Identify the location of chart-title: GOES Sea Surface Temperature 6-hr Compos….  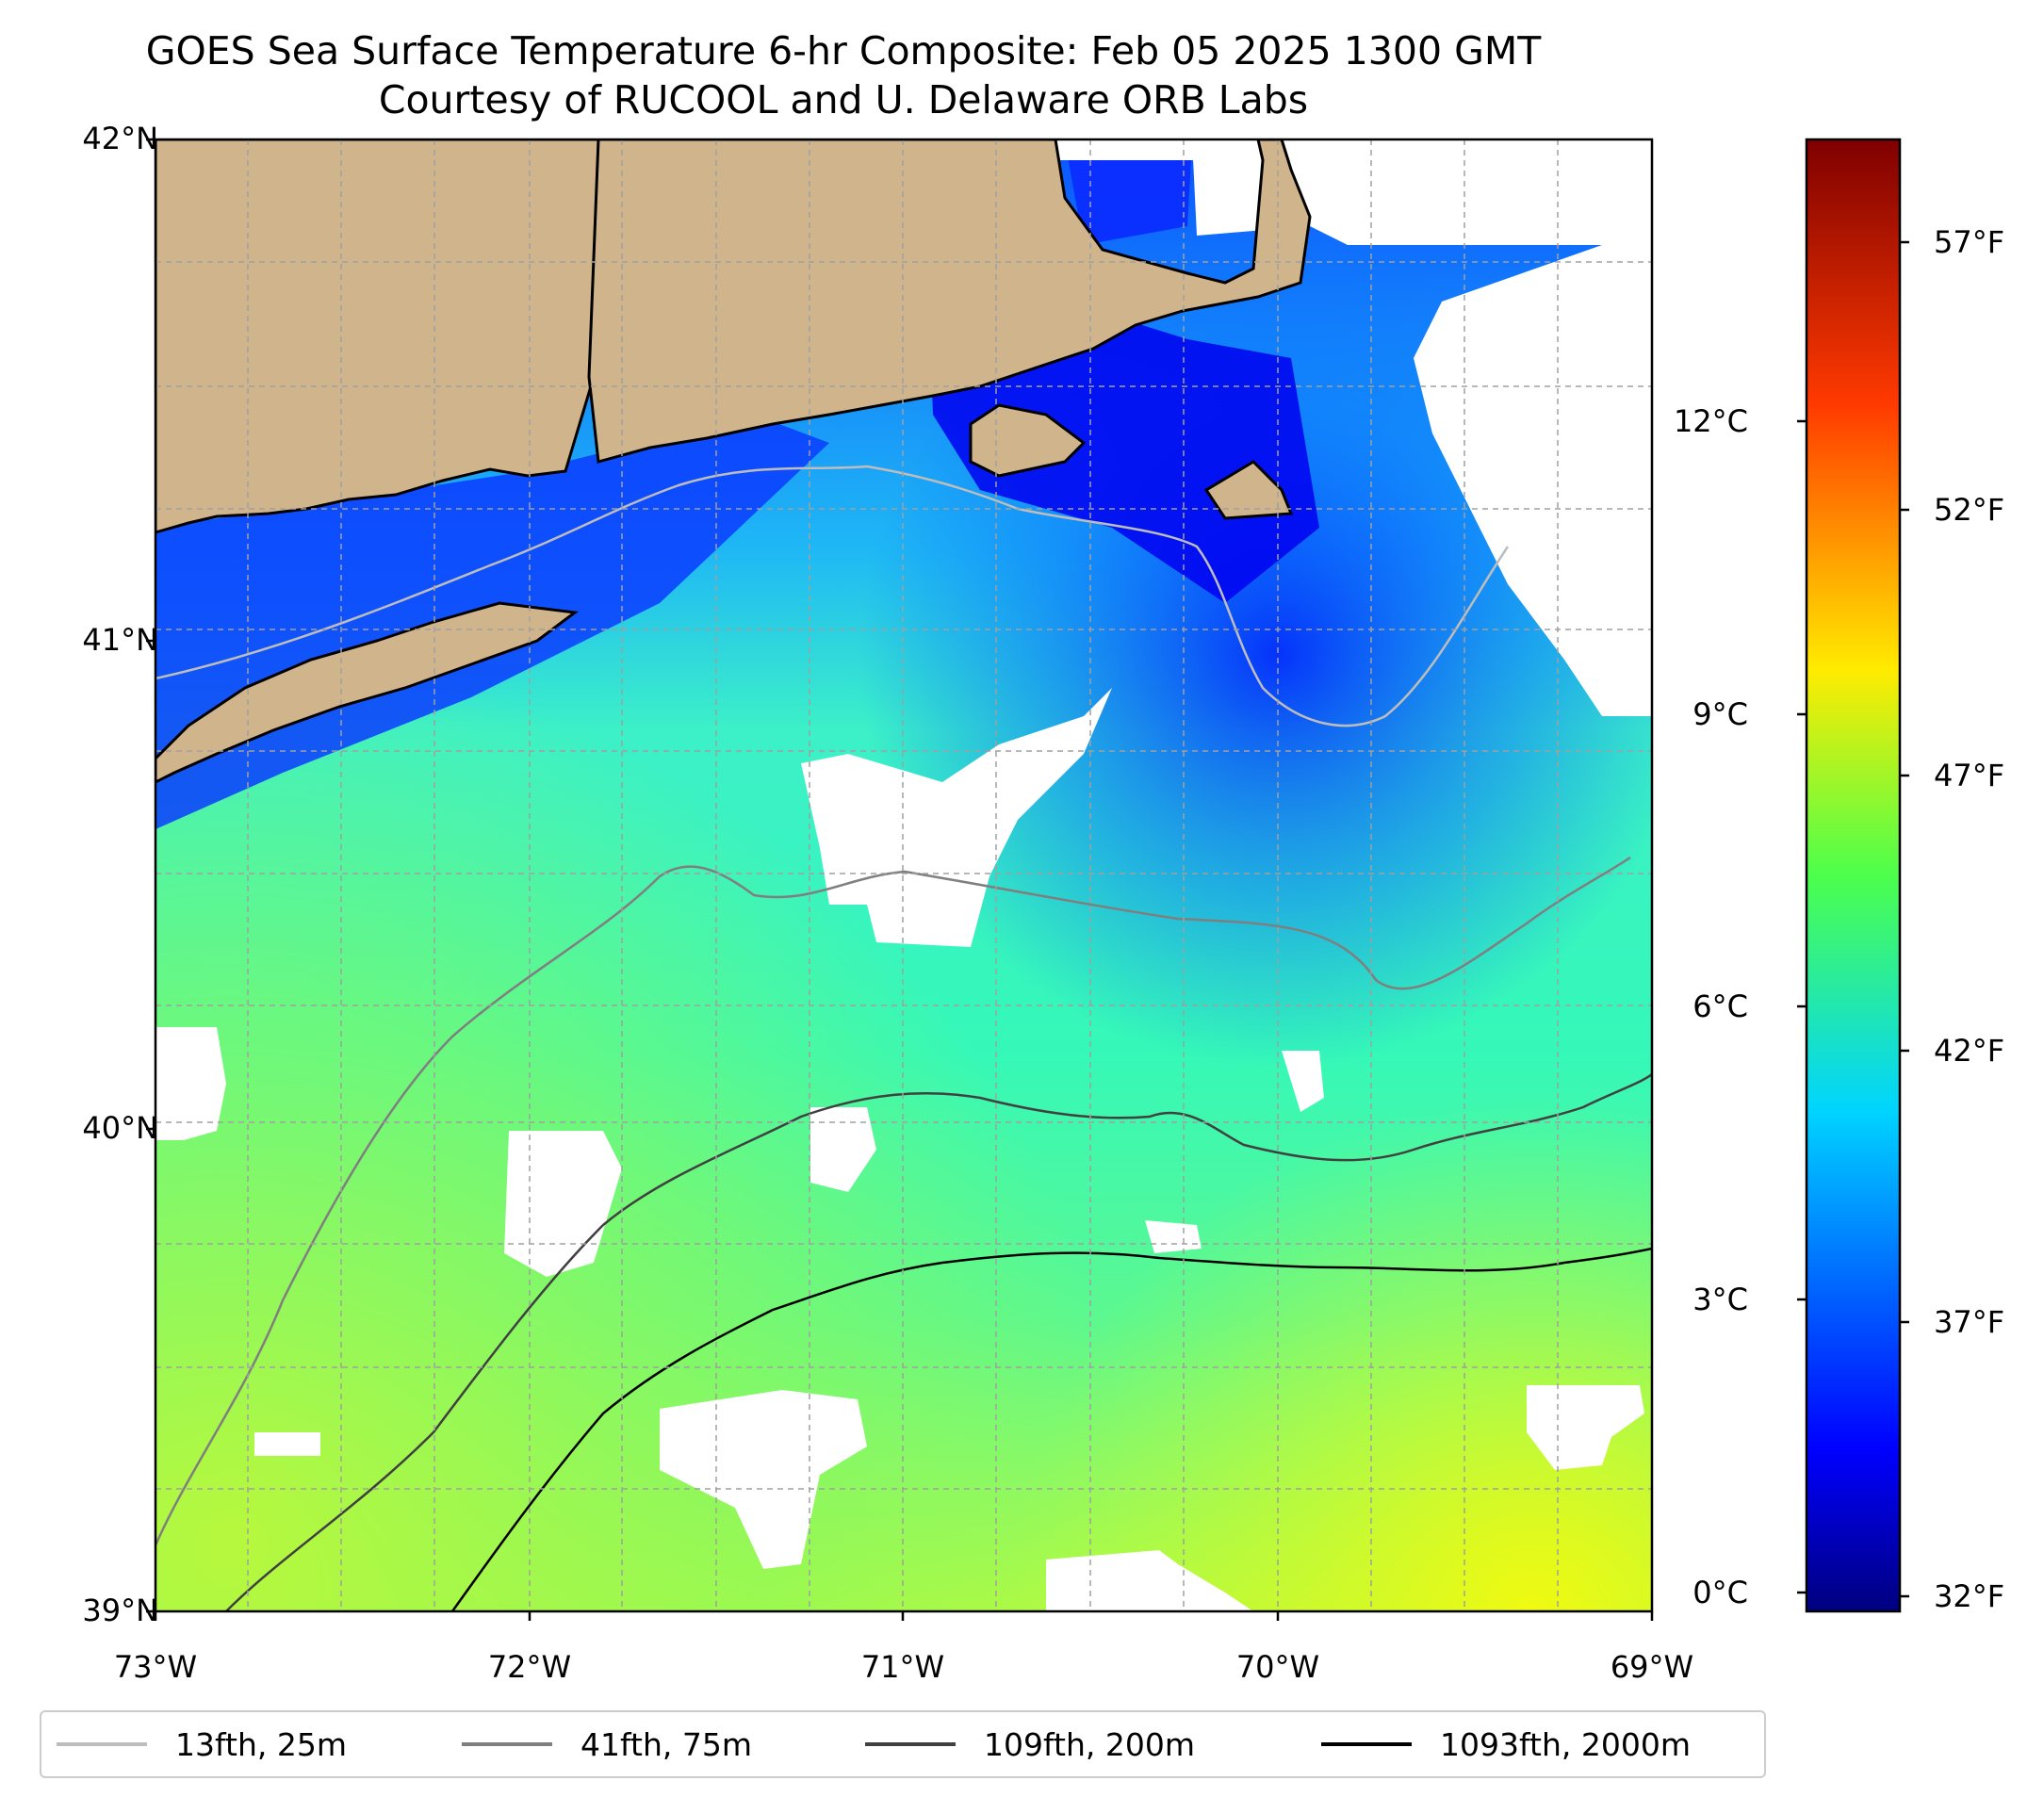
(843, 51).